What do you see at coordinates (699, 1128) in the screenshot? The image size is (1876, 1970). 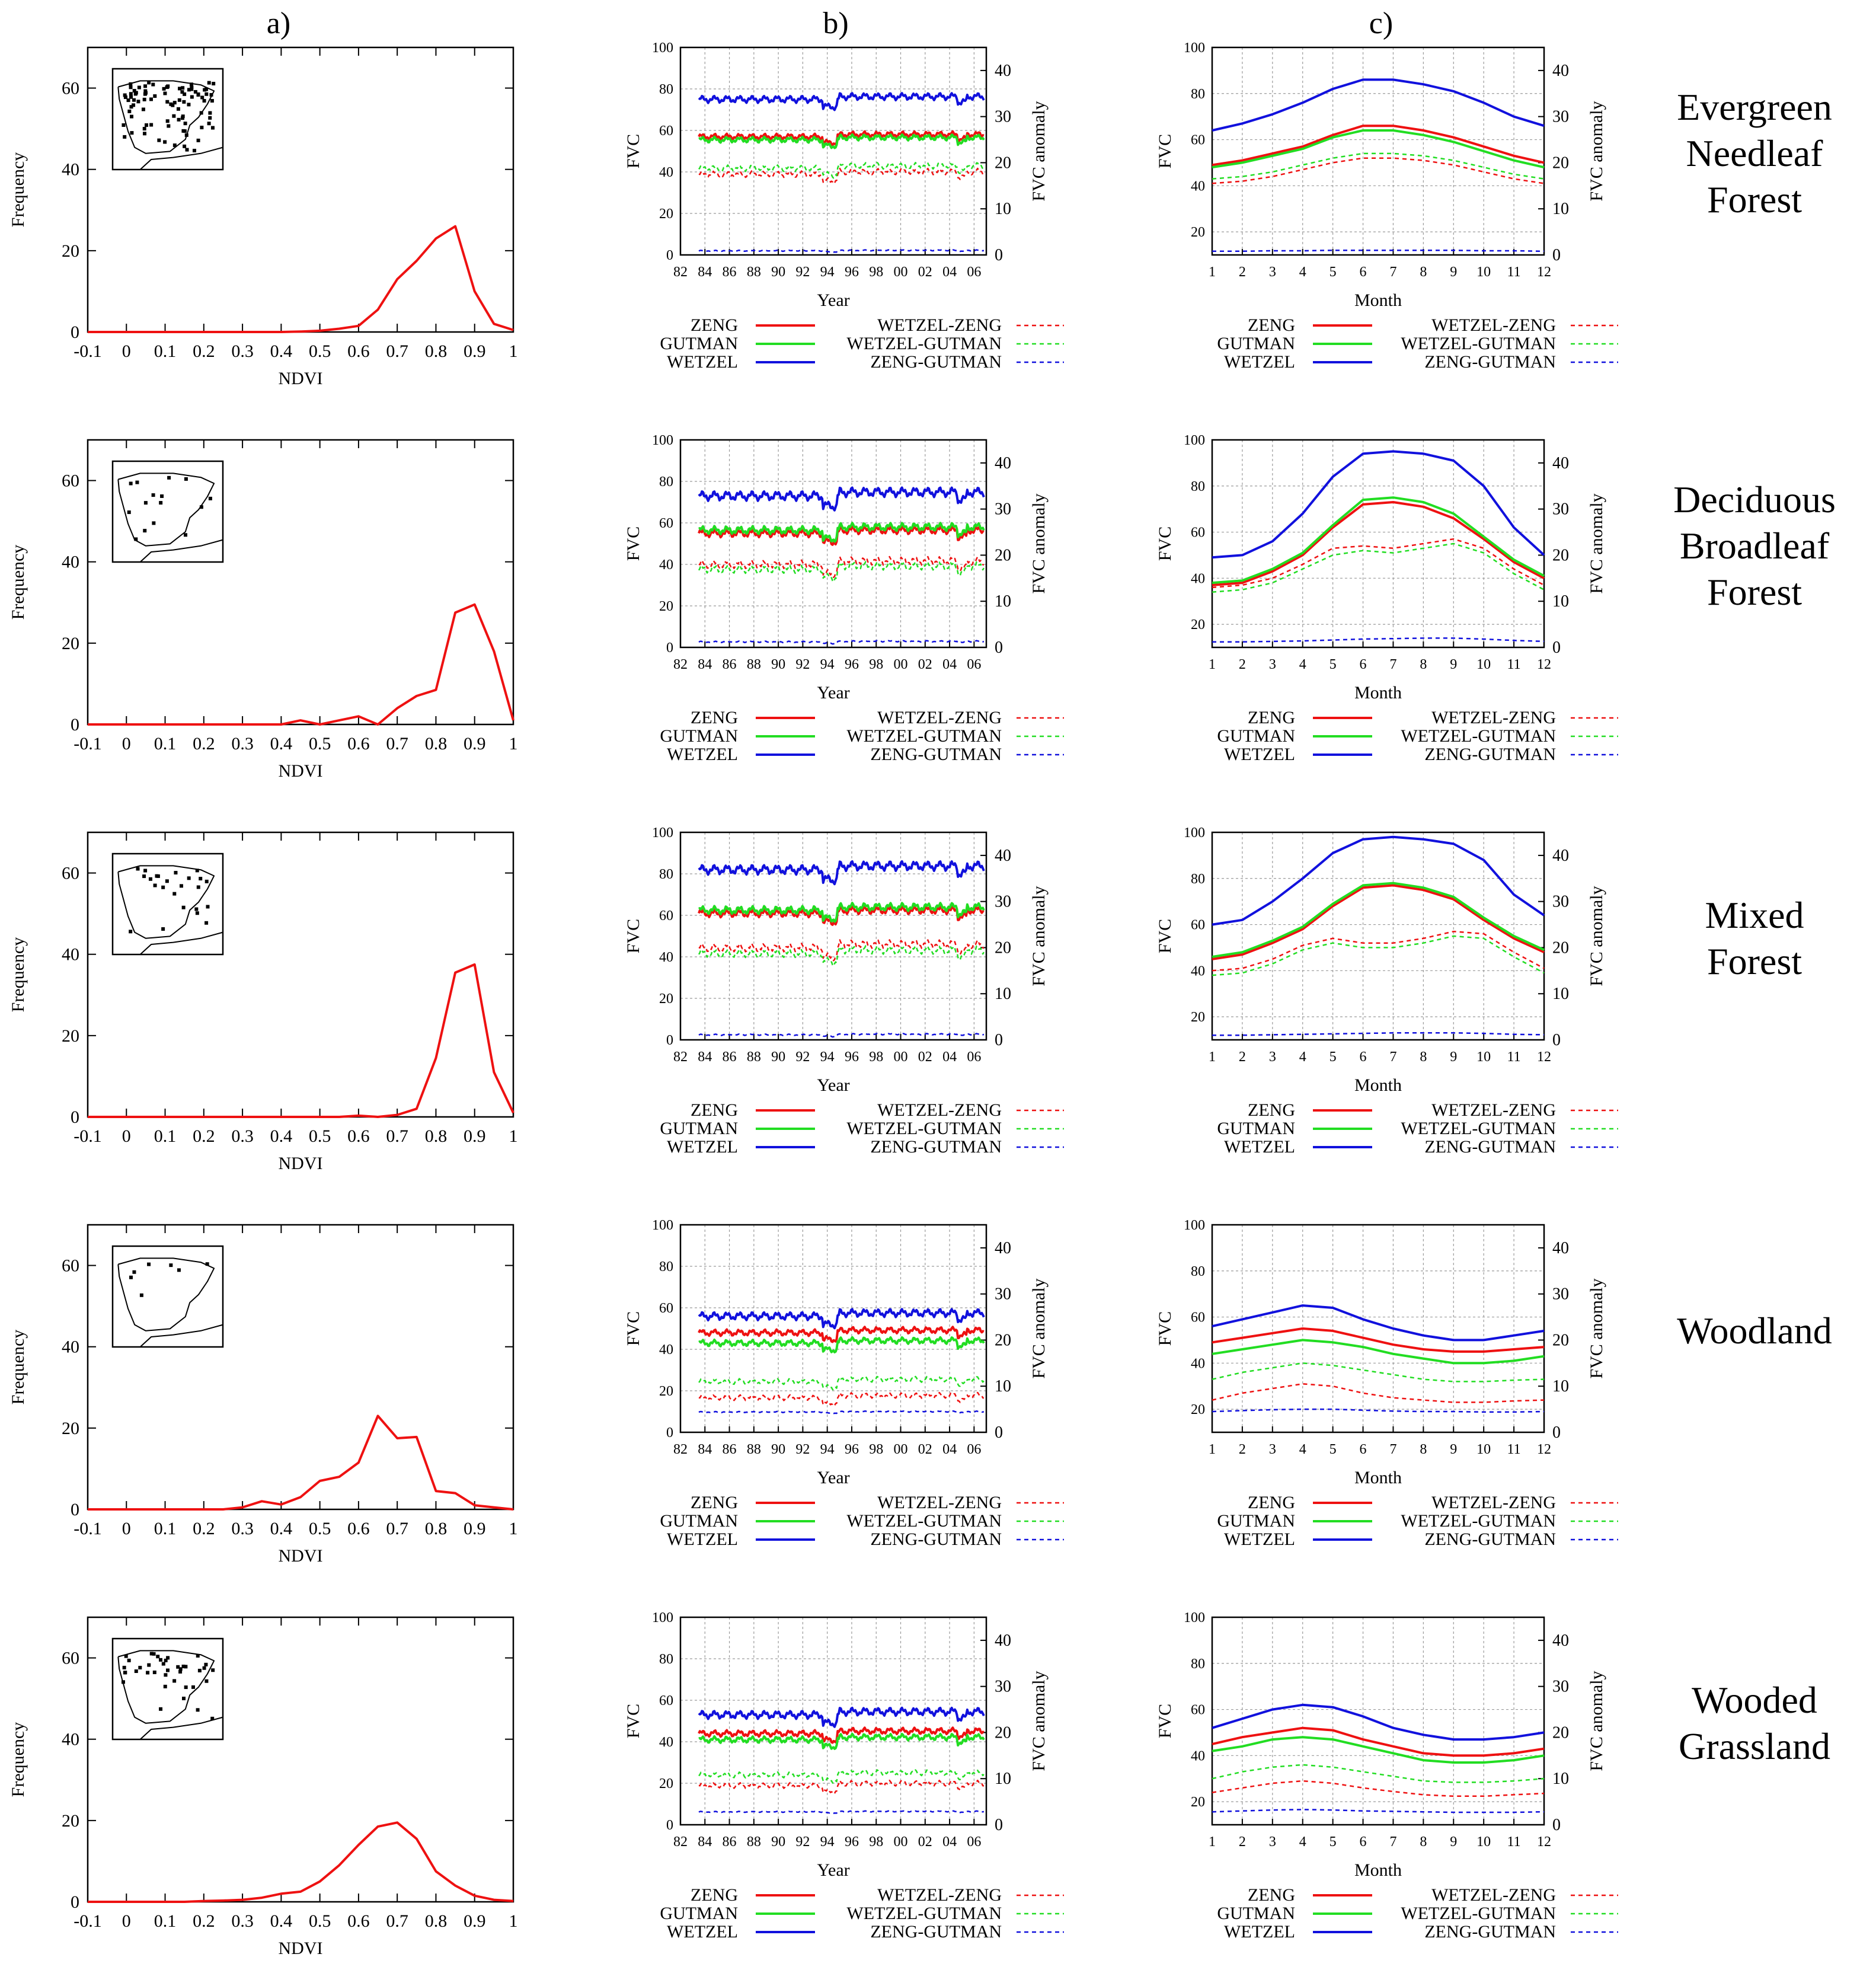 I see `legend-label: GUTMAN` at bounding box center [699, 1128].